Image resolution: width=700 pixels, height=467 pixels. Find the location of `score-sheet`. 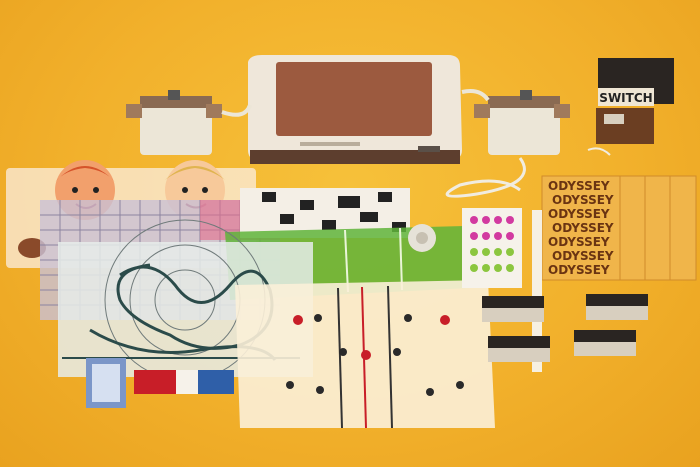

score-sheet is located at coordinates (619, 228).